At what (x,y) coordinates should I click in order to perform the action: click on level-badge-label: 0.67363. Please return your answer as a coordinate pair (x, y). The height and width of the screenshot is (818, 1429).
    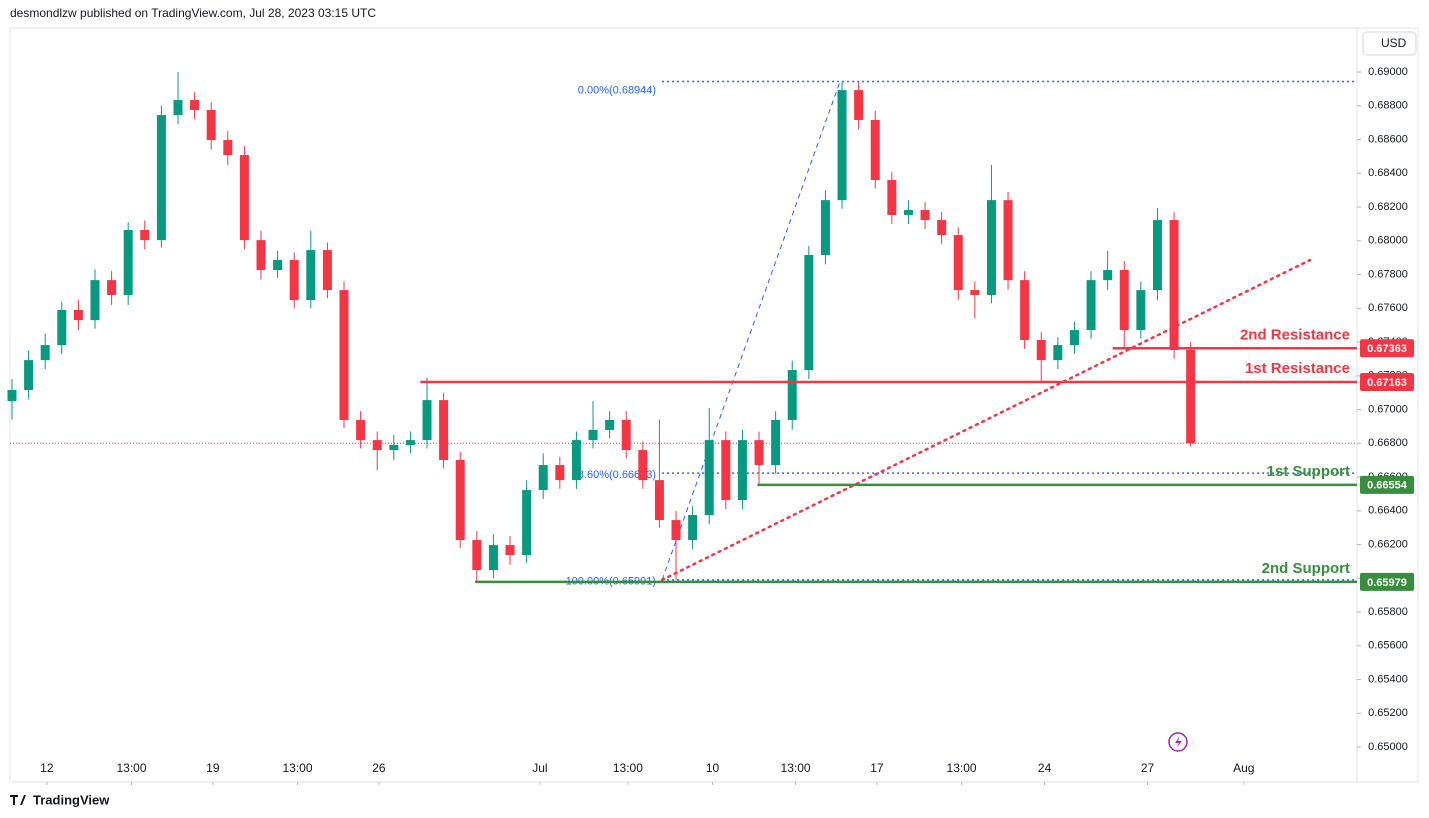
    Looking at the image, I should click on (1387, 349).